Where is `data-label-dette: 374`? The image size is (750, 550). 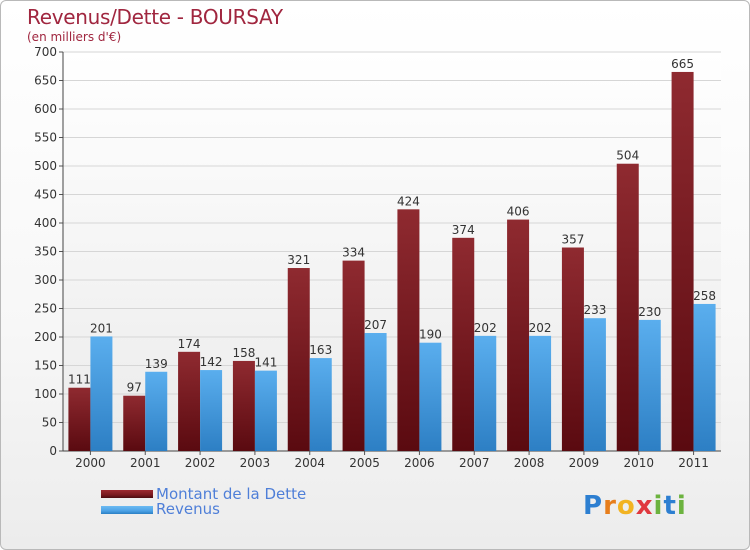
data-label-dette: 374 is located at coordinates (463, 230).